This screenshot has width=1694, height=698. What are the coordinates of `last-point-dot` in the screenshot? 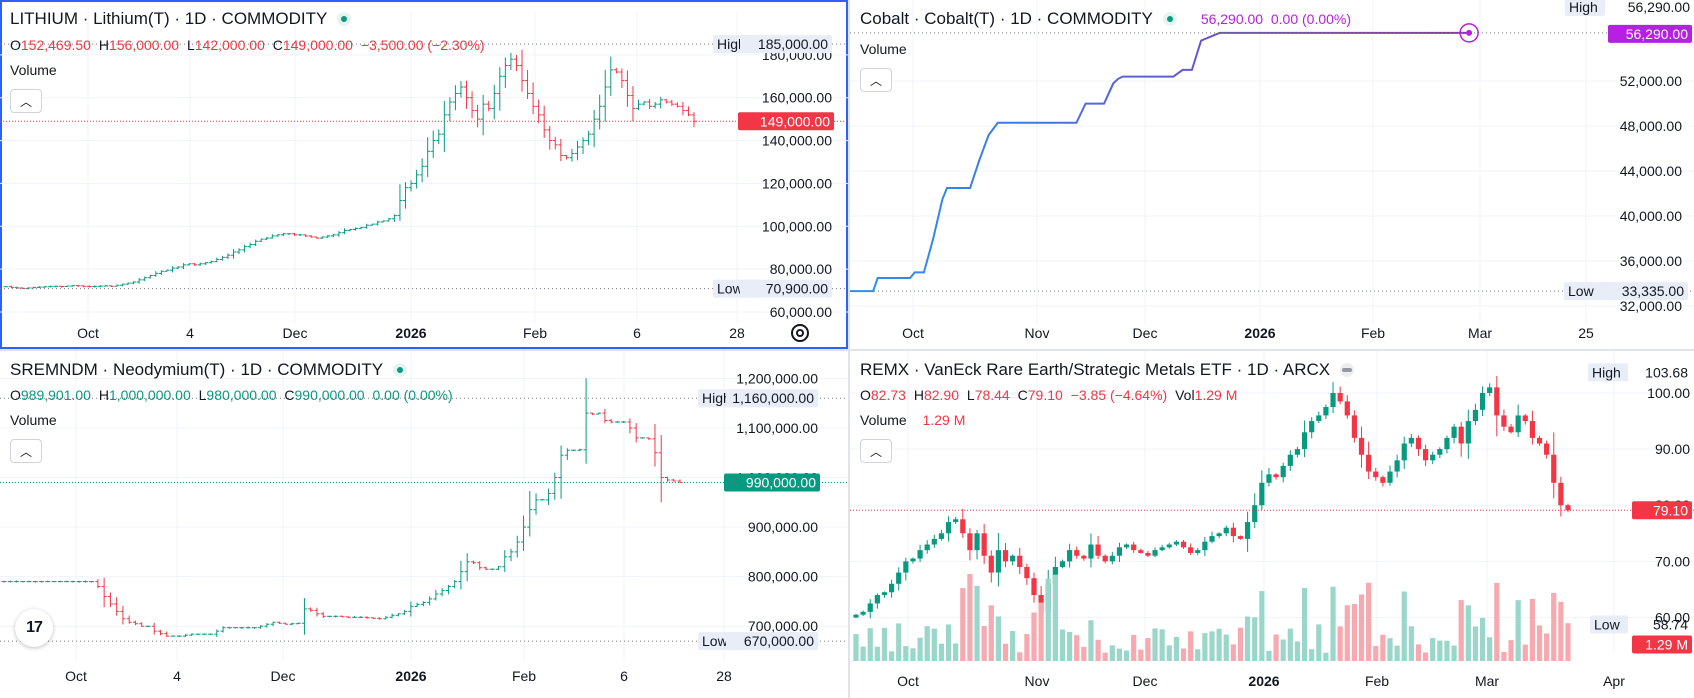 It's located at (1469, 32).